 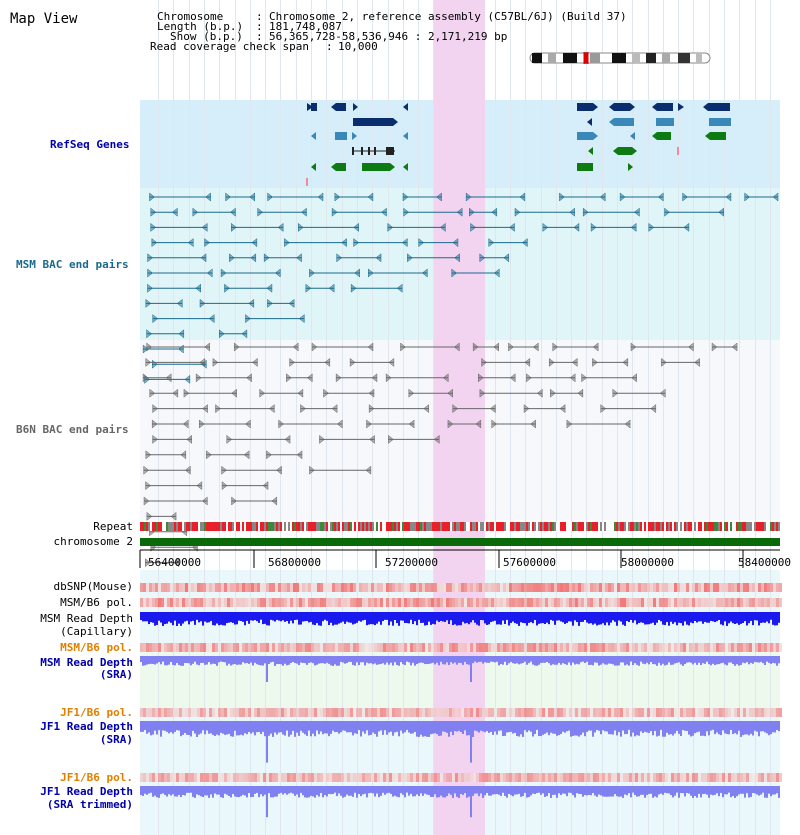 I want to click on chromosome-ideogram, so click(x=621, y=58).